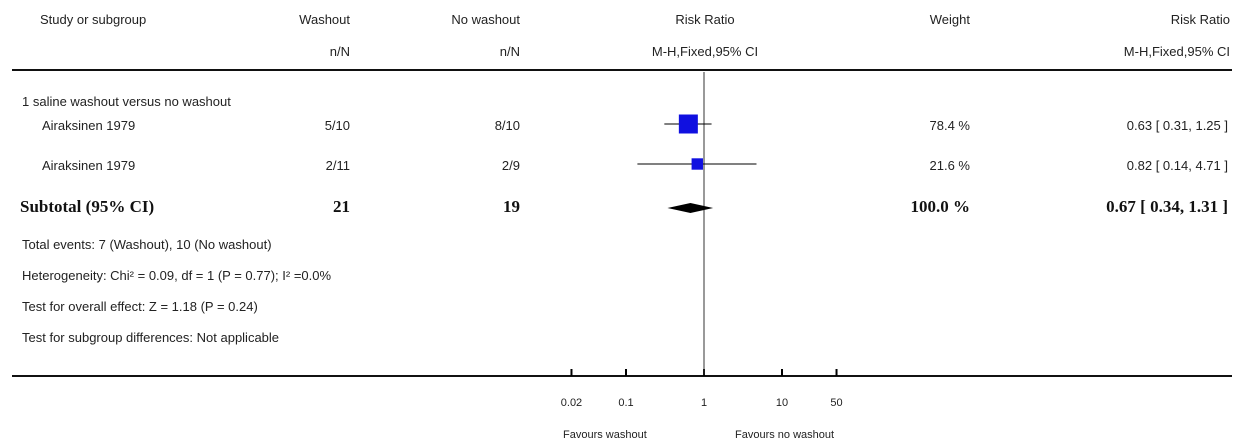 This screenshot has width=1236, height=444. Describe the element at coordinates (509, 51) in the screenshot. I see `header-nN-2: n/N` at that location.